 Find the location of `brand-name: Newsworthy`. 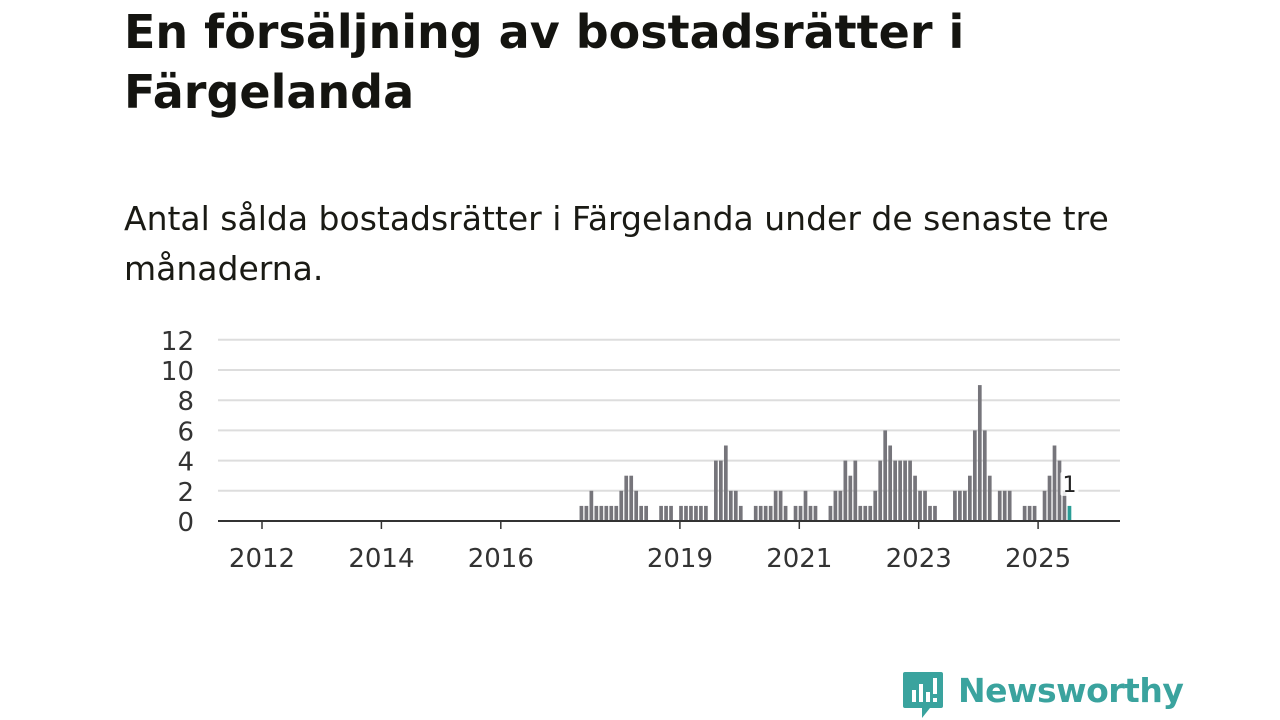

brand-name: Newsworthy is located at coordinates (1071, 690).